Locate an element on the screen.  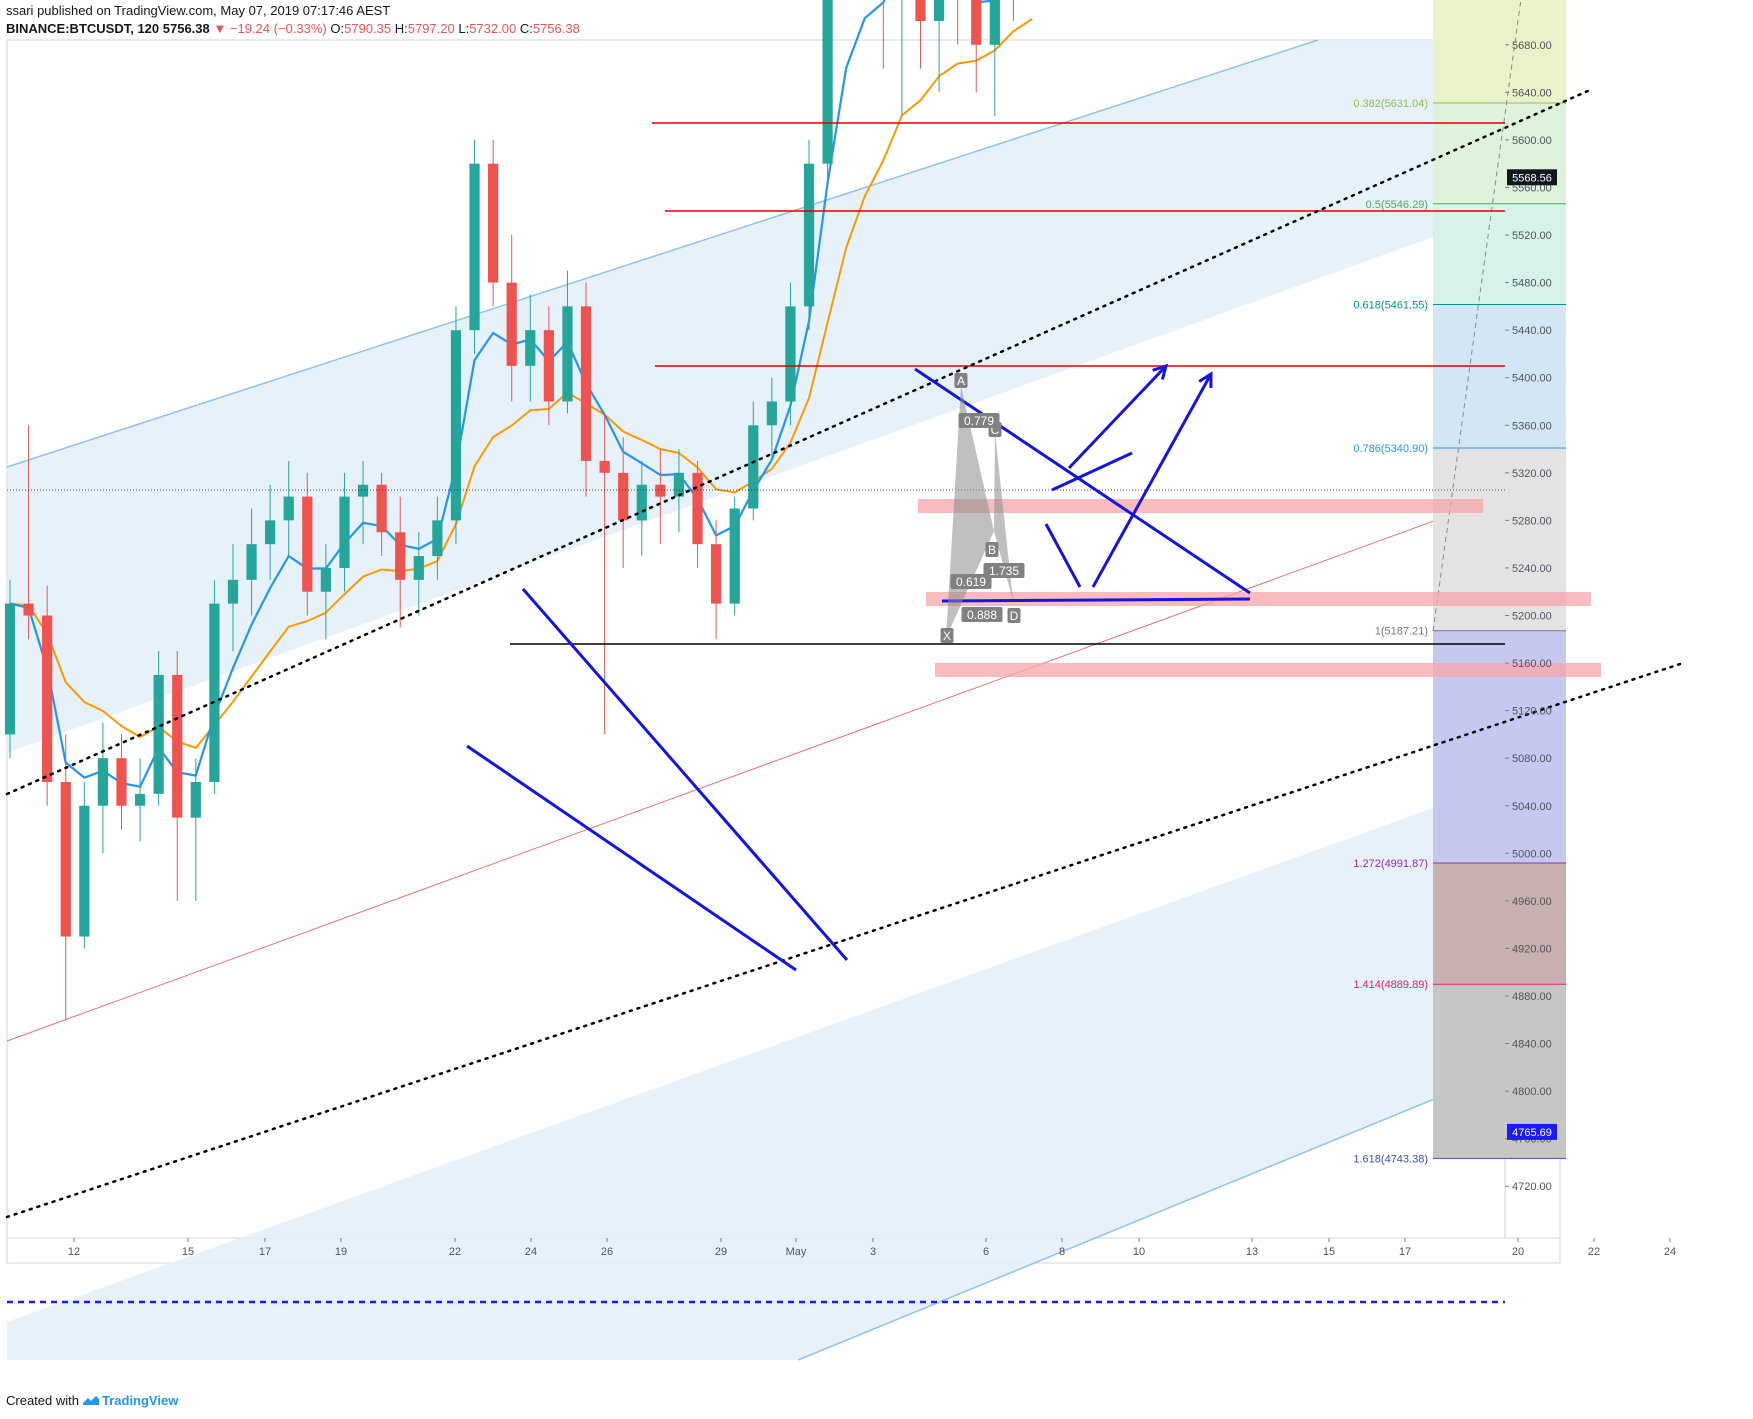
tradingview-brand: TradingView is located at coordinates (140, 1400).